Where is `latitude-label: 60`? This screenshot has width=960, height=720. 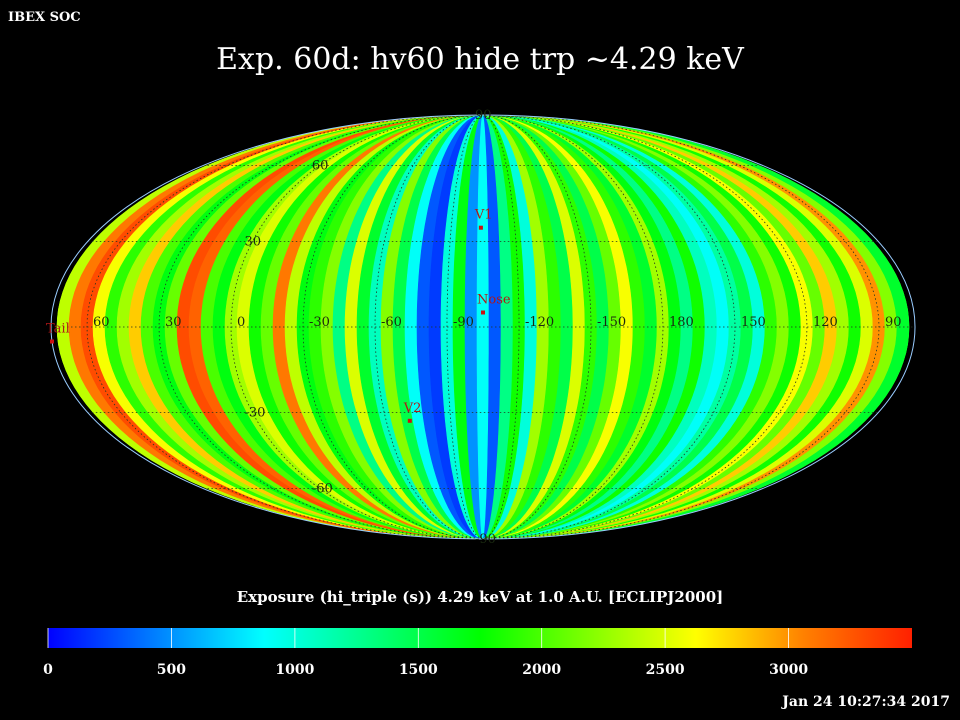
latitude-label: 60 is located at coordinates (320, 165).